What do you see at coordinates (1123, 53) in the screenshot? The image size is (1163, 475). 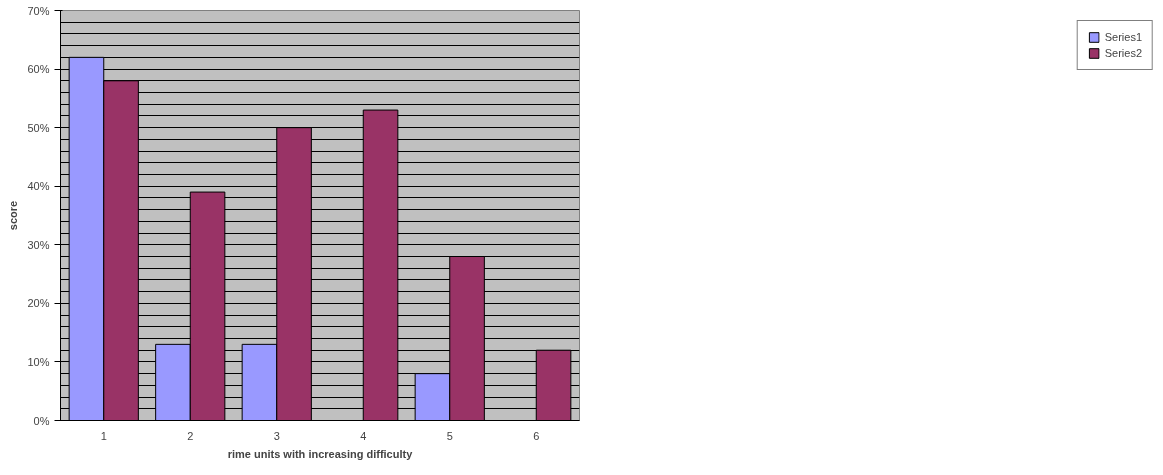 I see `legend-label: Series2` at bounding box center [1123, 53].